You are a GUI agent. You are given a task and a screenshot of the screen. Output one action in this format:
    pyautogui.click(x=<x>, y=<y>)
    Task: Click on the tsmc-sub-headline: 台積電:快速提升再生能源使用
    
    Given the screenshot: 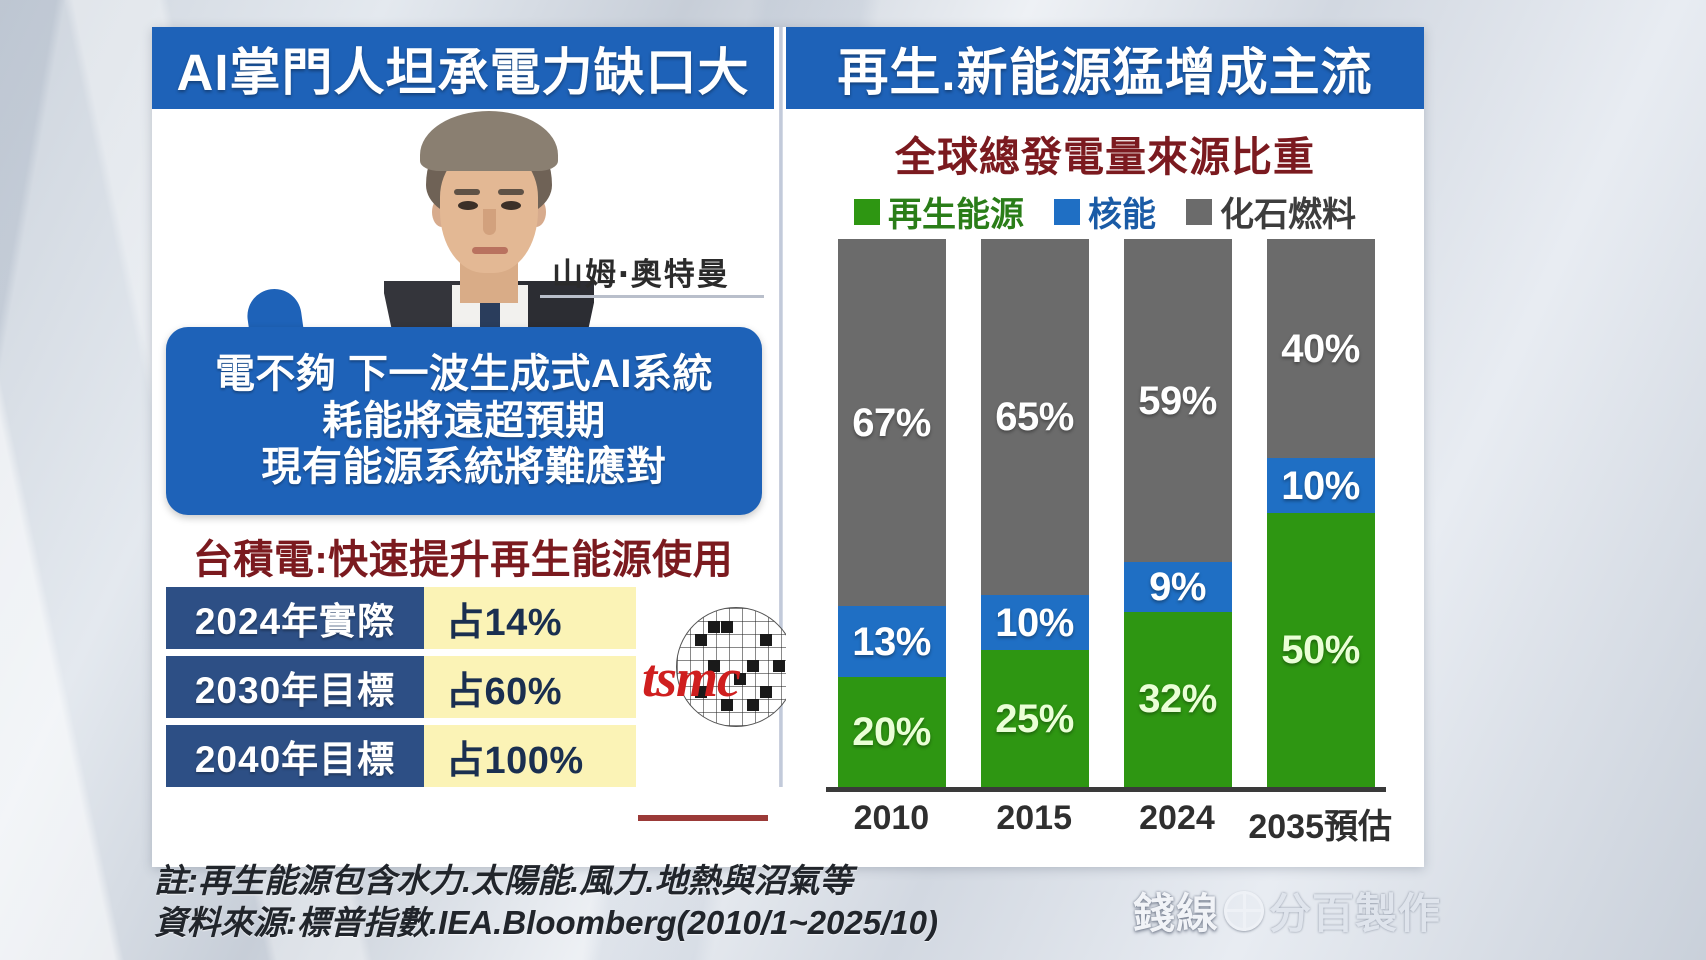 What is the action you would take?
    pyautogui.click(x=463, y=560)
    